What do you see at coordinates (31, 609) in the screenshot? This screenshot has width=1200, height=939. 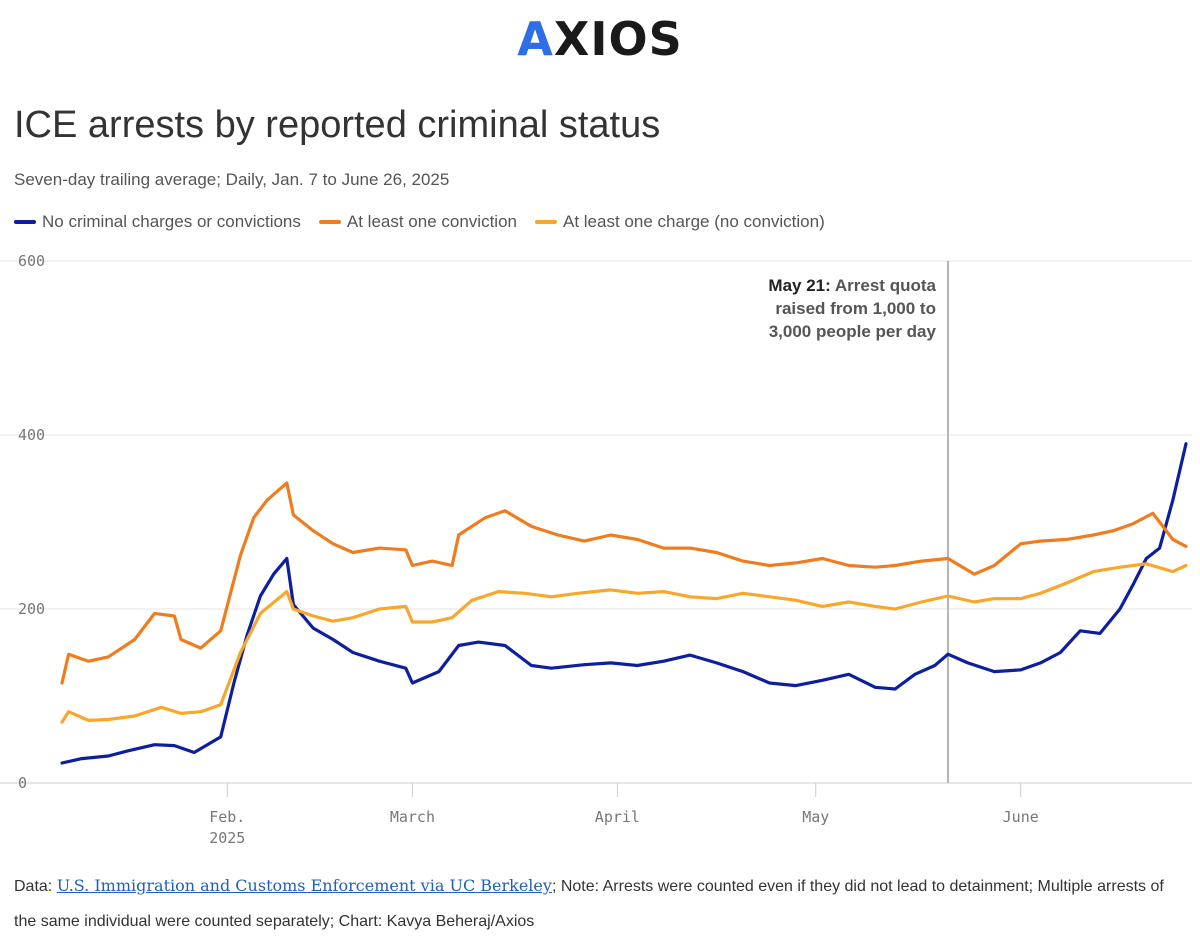 I see `y-tick-label: 200` at bounding box center [31, 609].